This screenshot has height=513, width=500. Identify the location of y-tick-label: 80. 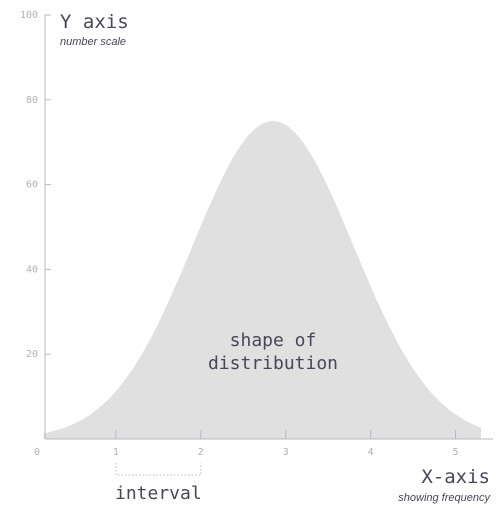
(32, 100).